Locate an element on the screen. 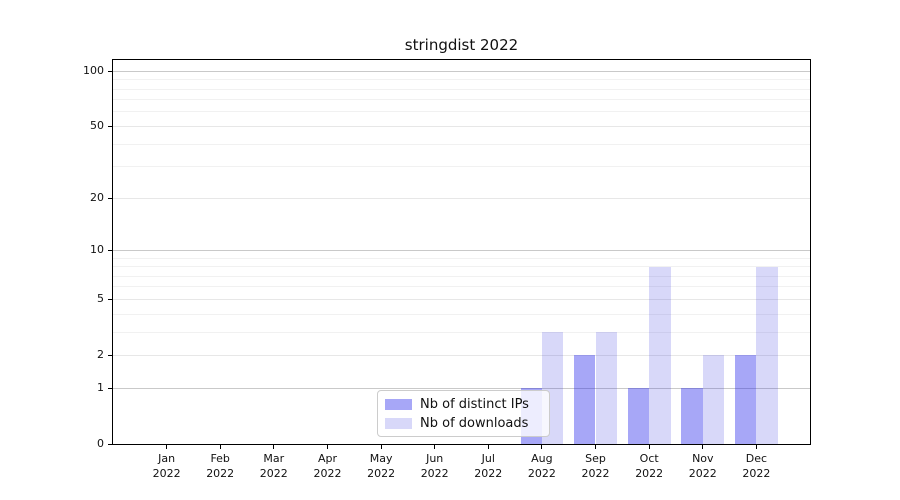  legend-label-downloads: Nb of downloads is located at coordinates (474, 423).